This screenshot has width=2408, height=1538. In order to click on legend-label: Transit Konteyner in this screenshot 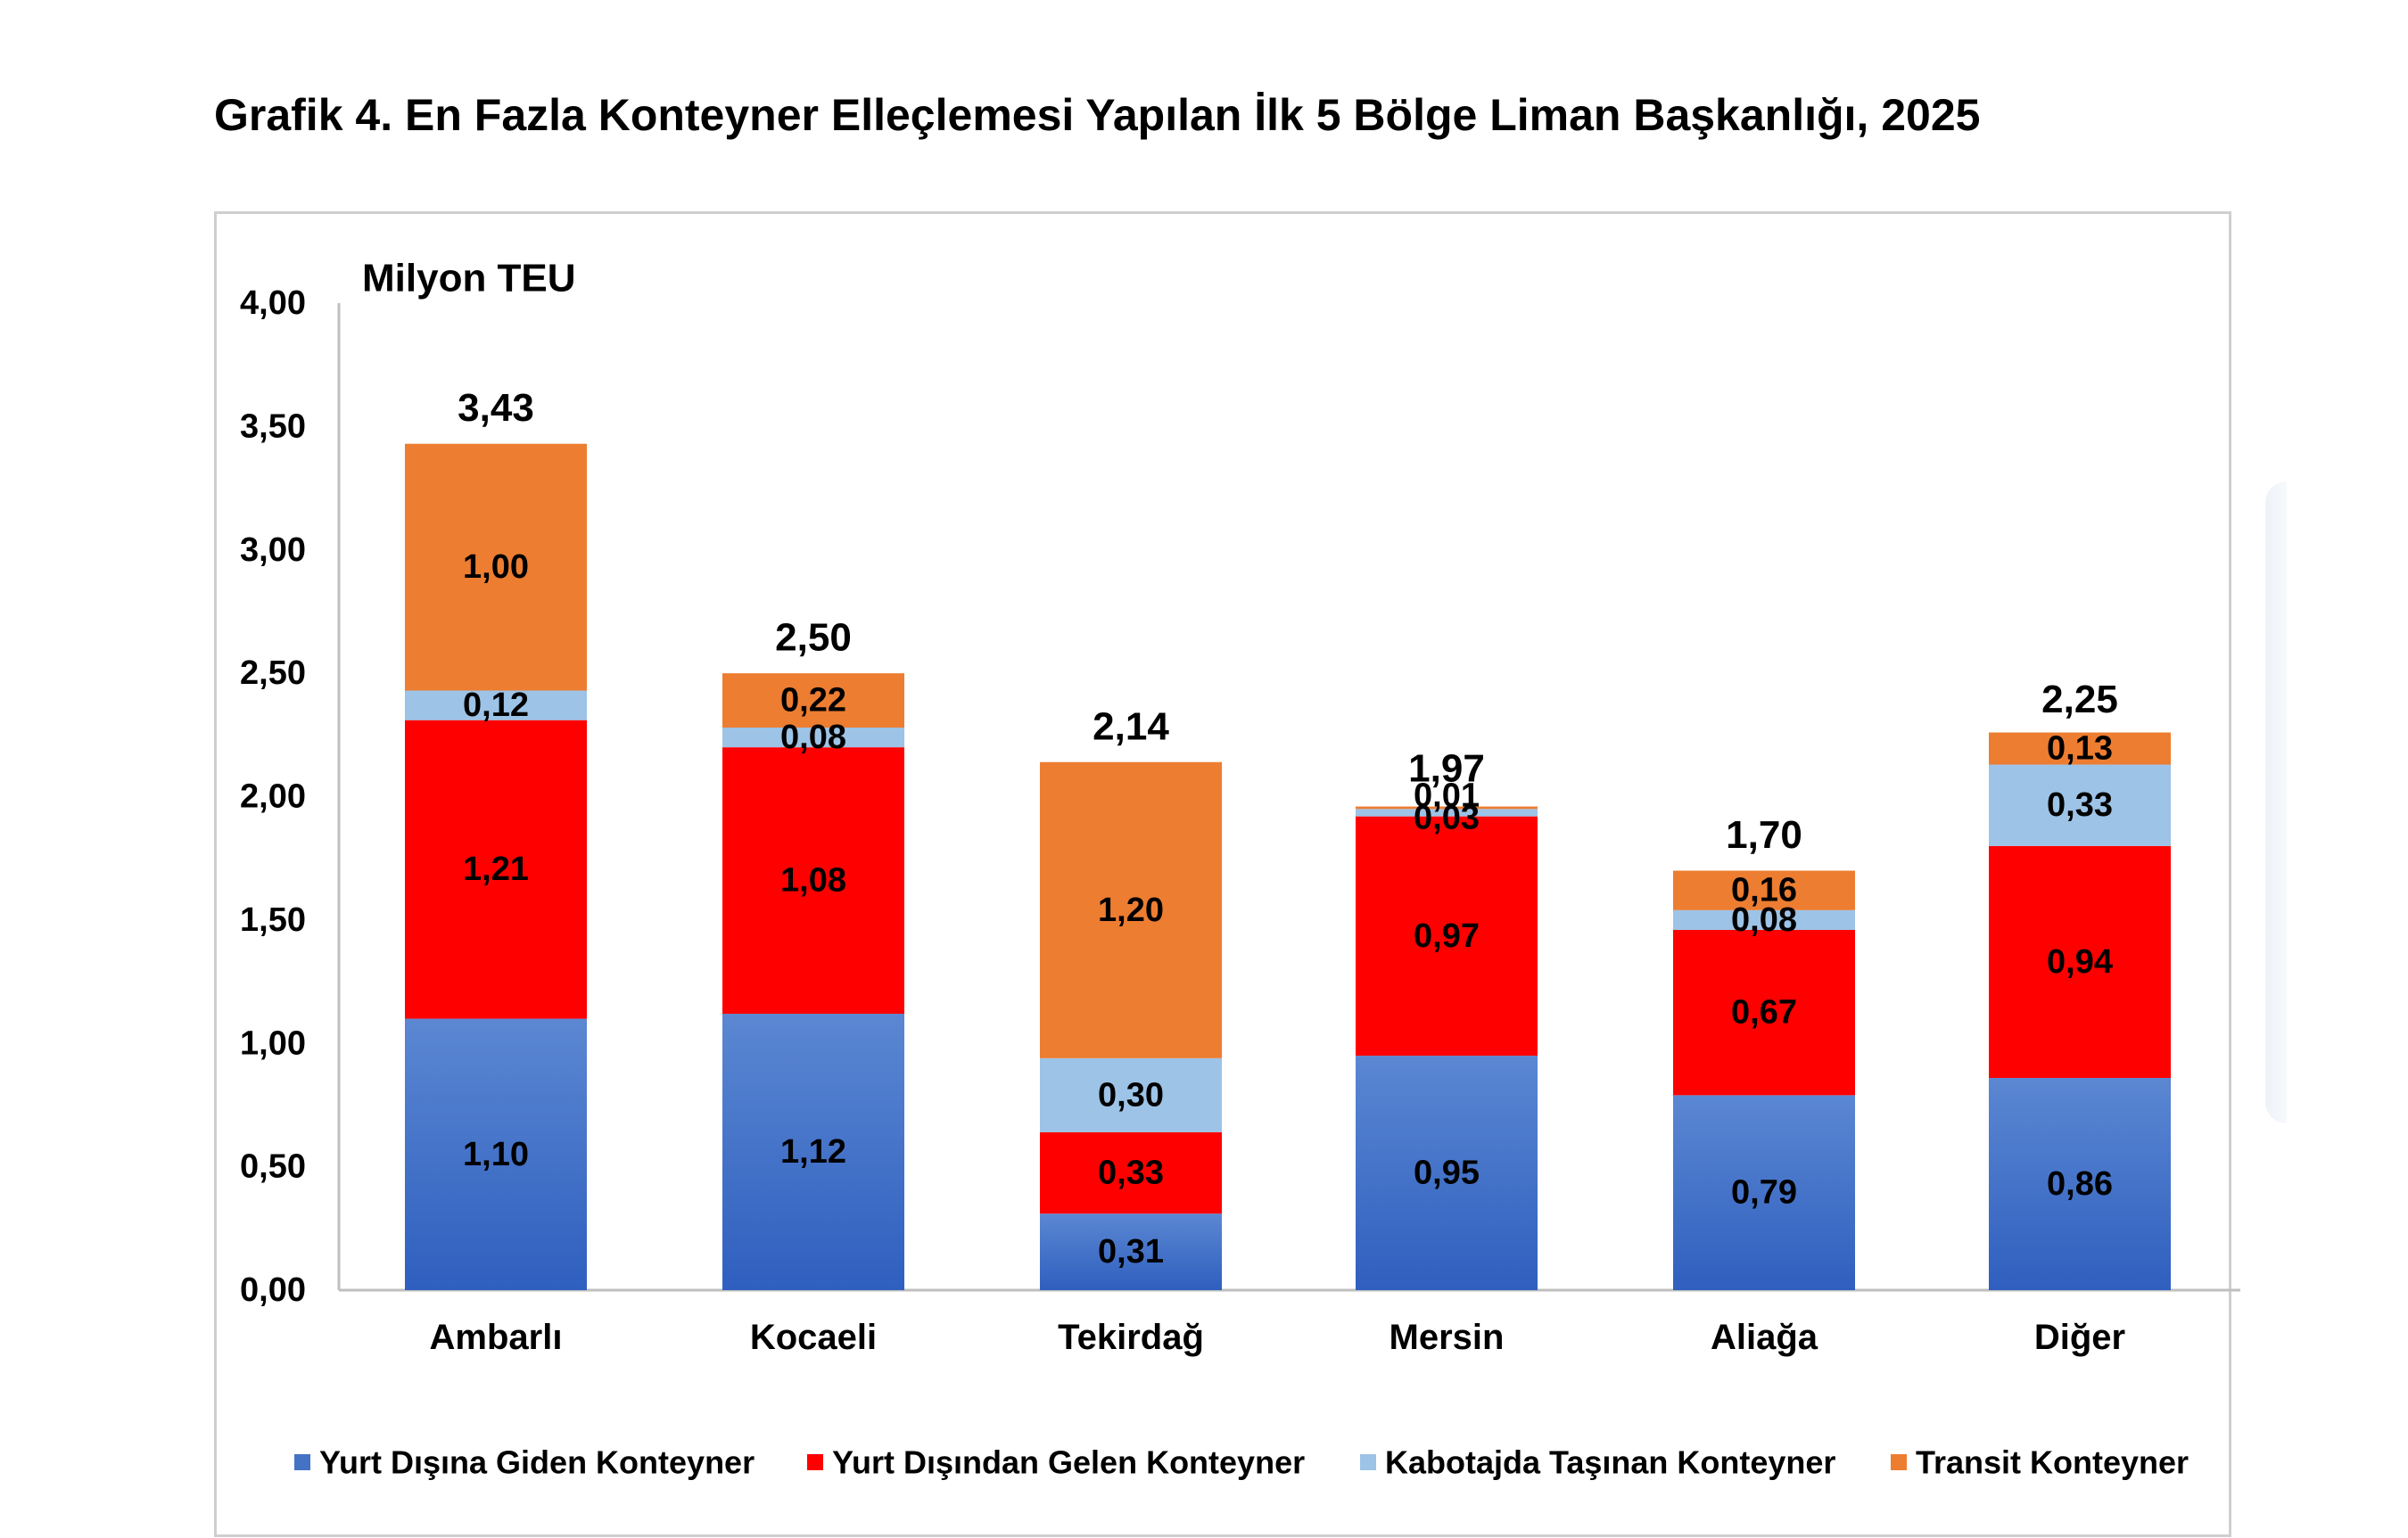, I will do `click(2052, 1463)`.